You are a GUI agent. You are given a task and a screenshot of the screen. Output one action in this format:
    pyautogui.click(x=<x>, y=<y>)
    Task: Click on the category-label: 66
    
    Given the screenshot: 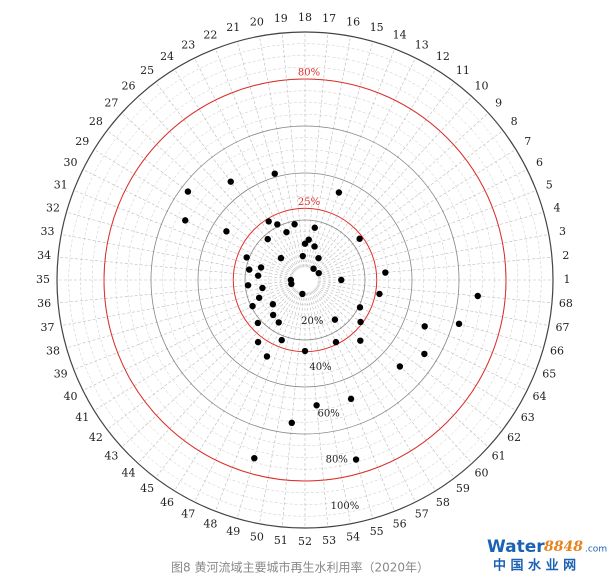 What is the action you would take?
    pyautogui.click(x=557, y=351)
    